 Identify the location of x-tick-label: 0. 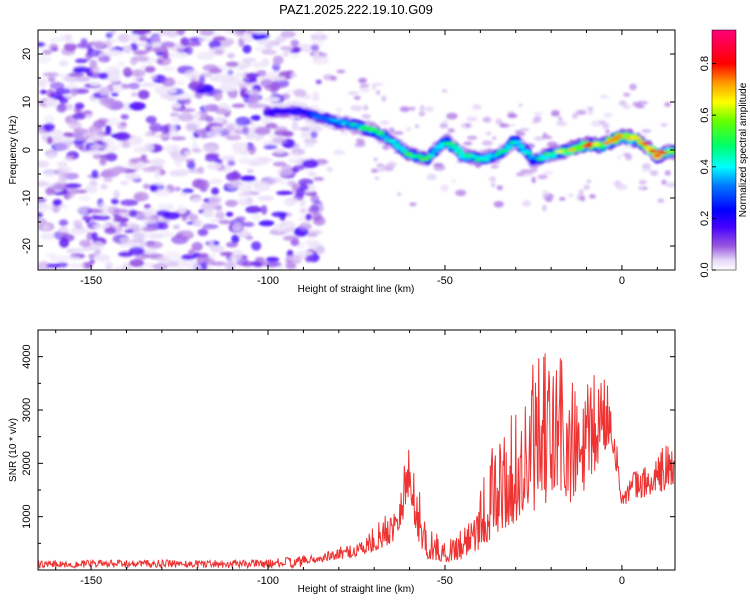
(622, 281).